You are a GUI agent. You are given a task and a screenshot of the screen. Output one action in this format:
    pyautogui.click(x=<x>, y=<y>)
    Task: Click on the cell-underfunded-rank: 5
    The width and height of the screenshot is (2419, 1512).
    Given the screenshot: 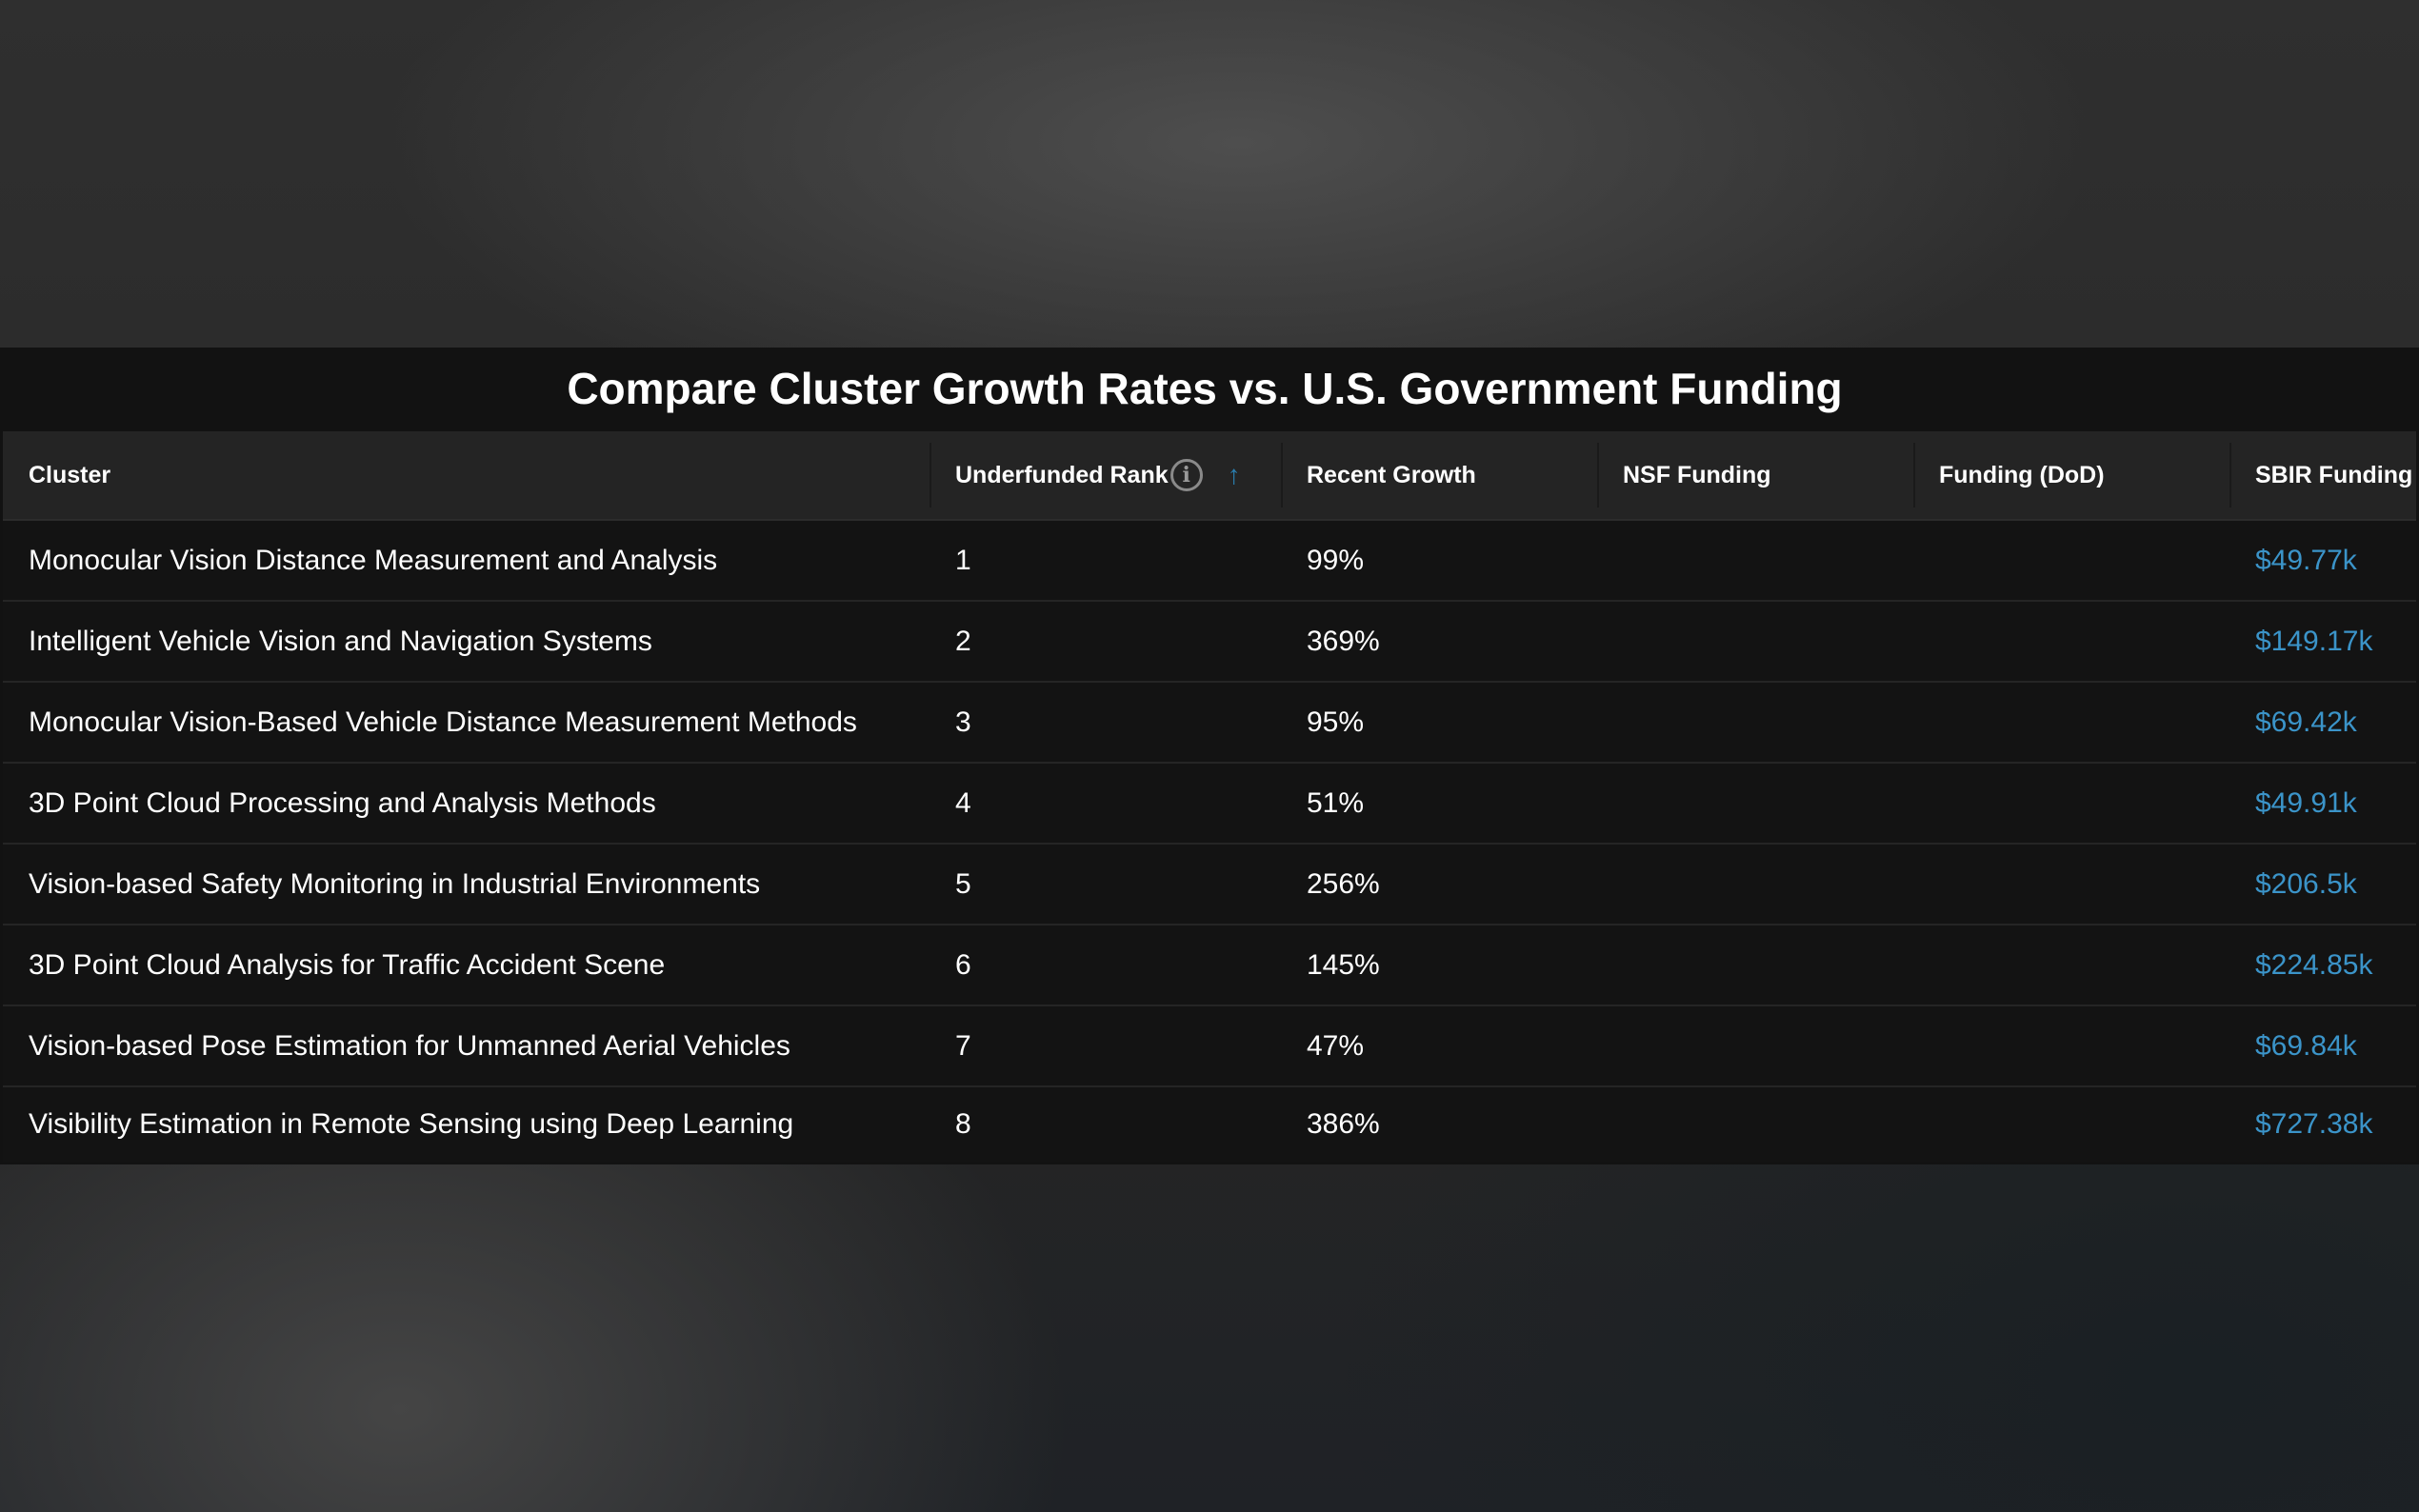 What is the action you would take?
    pyautogui.click(x=963, y=883)
    